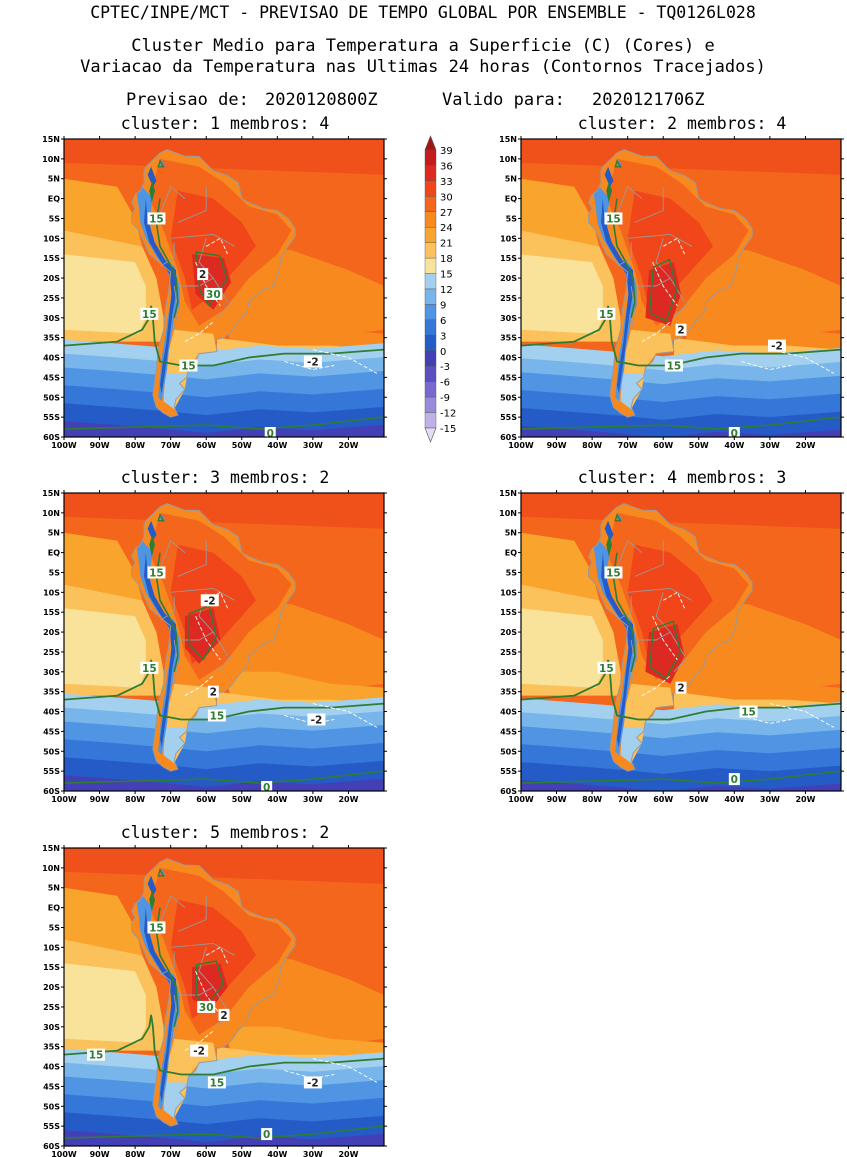 The image size is (847, 1157). What do you see at coordinates (445, 383) in the screenshot?
I see `colorbar-label: -6` at bounding box center [445, 383].